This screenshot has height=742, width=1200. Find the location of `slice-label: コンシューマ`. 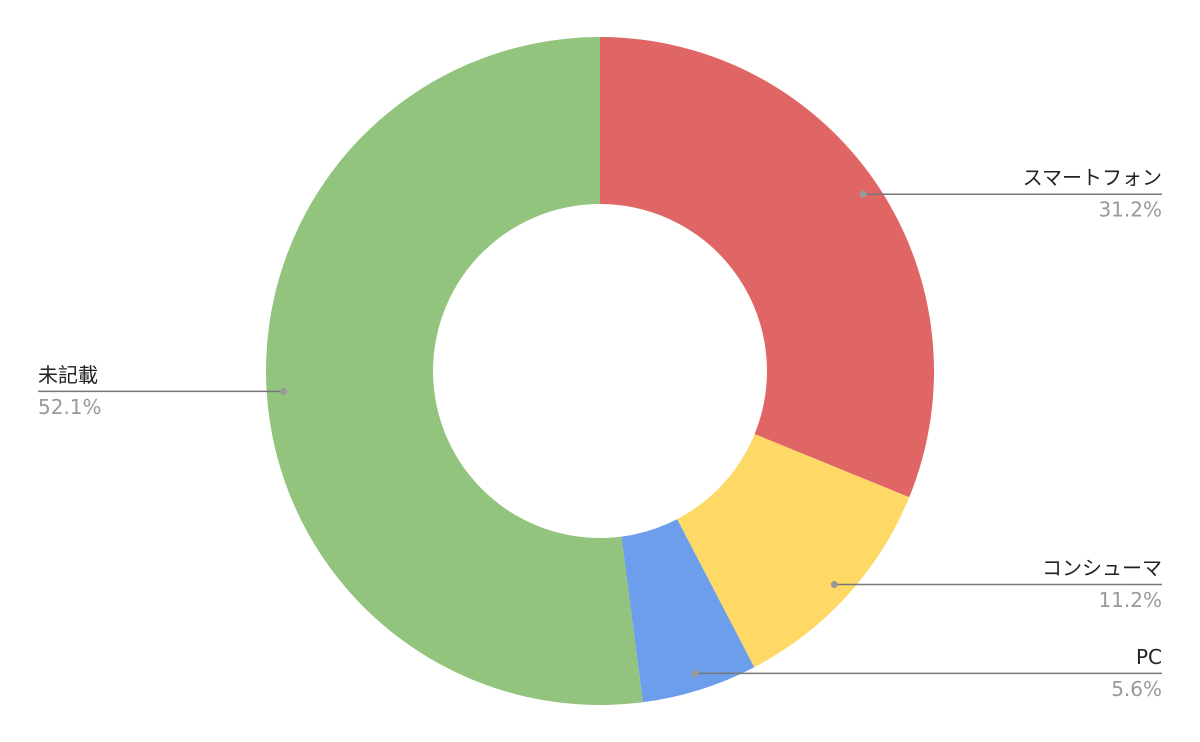

slice-label: コンシューマ is located at coordinates (1102, 568).